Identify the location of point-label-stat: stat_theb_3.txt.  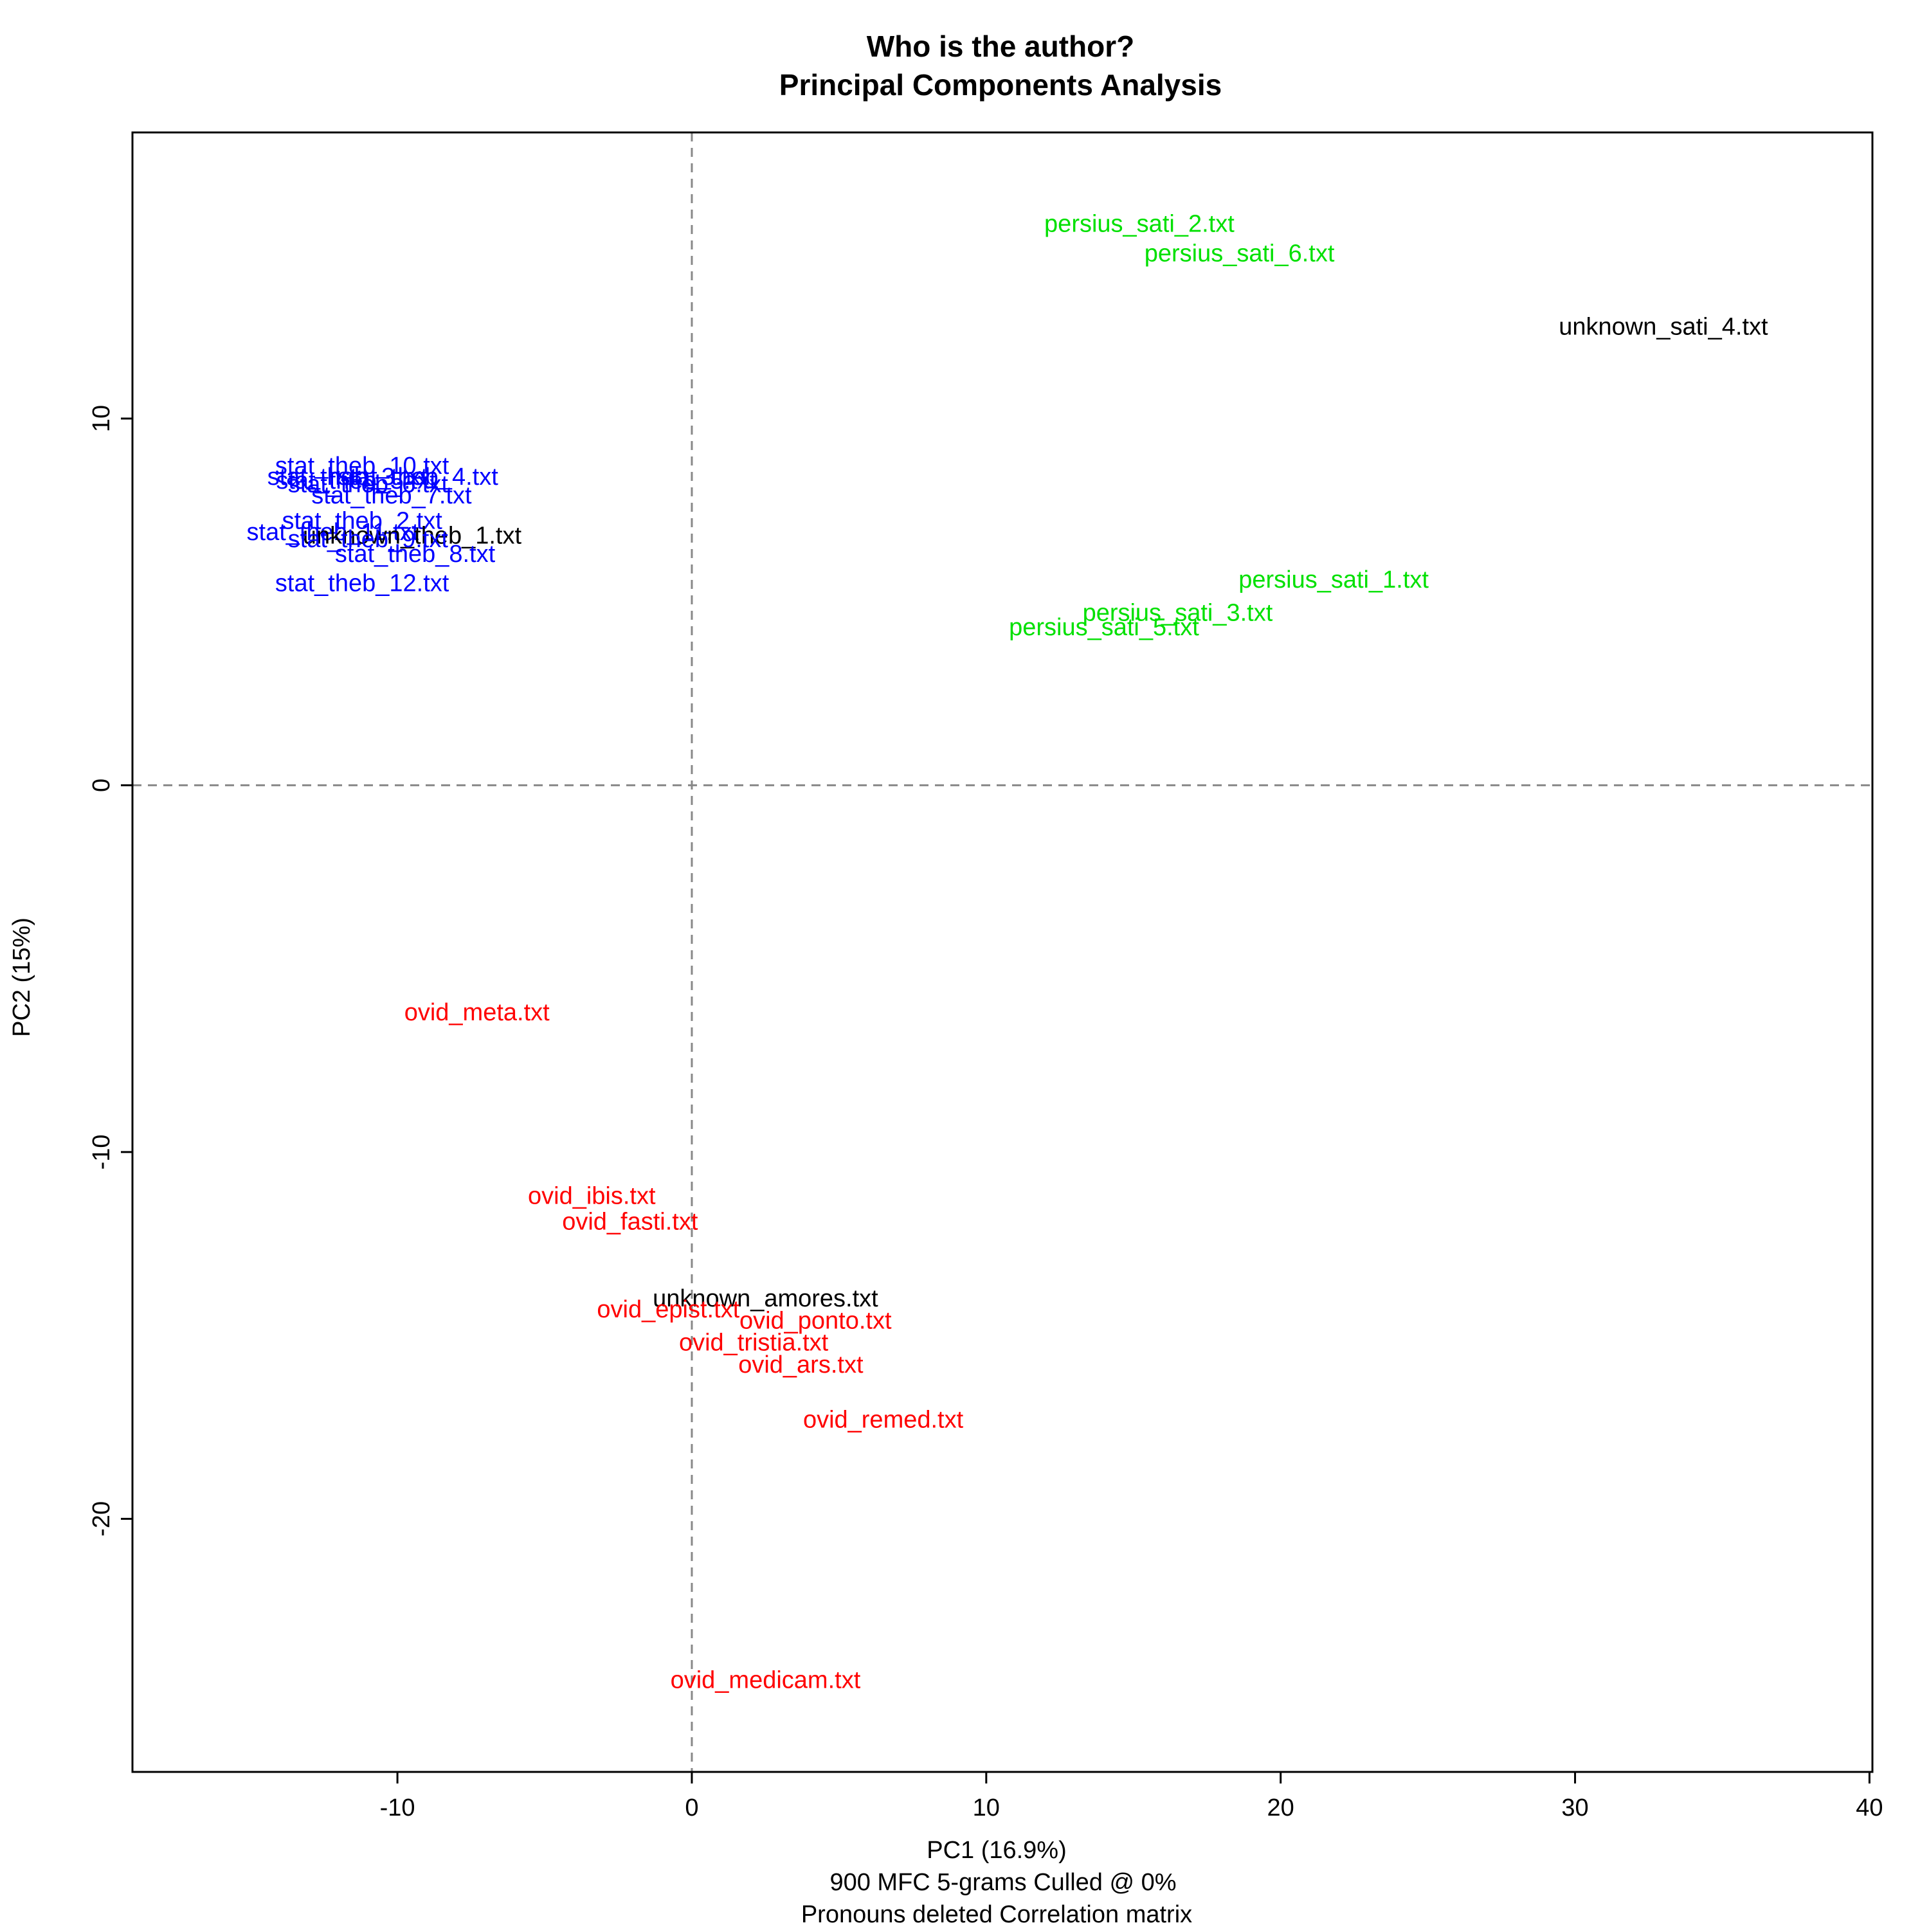
(347, 477).